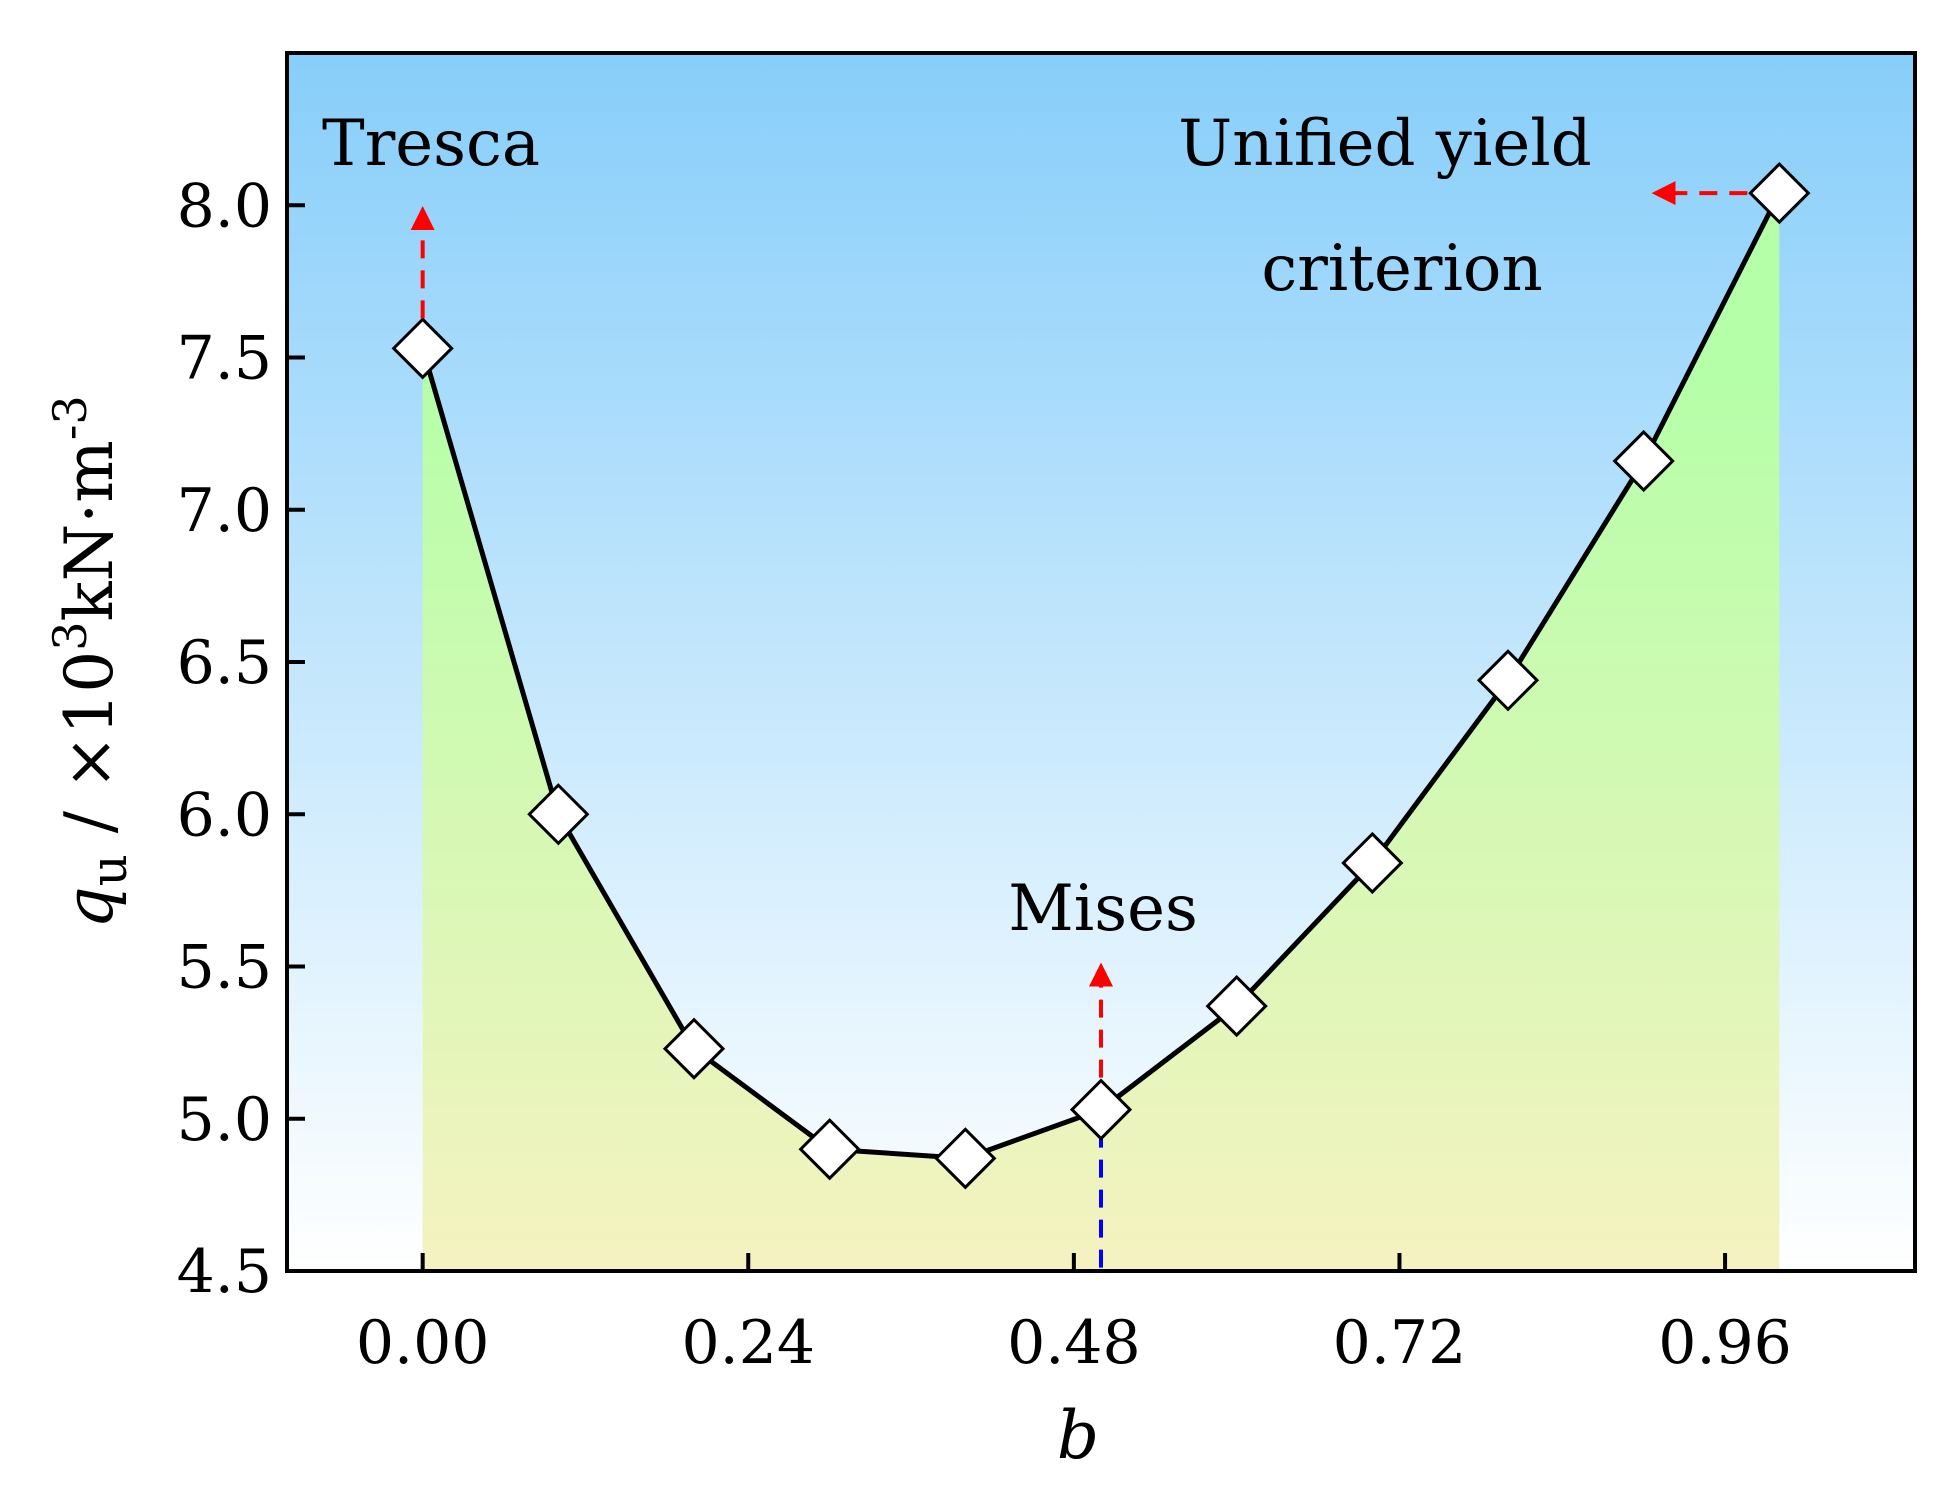 This screenshot has height=1487, width=1956. Describe the element at coordinates (241, 739) in the screenshot. I see `y-axis-ticks: 4.5 5.0 5.5 6.0 6.5 7.0 7.5 8.0` at that location.